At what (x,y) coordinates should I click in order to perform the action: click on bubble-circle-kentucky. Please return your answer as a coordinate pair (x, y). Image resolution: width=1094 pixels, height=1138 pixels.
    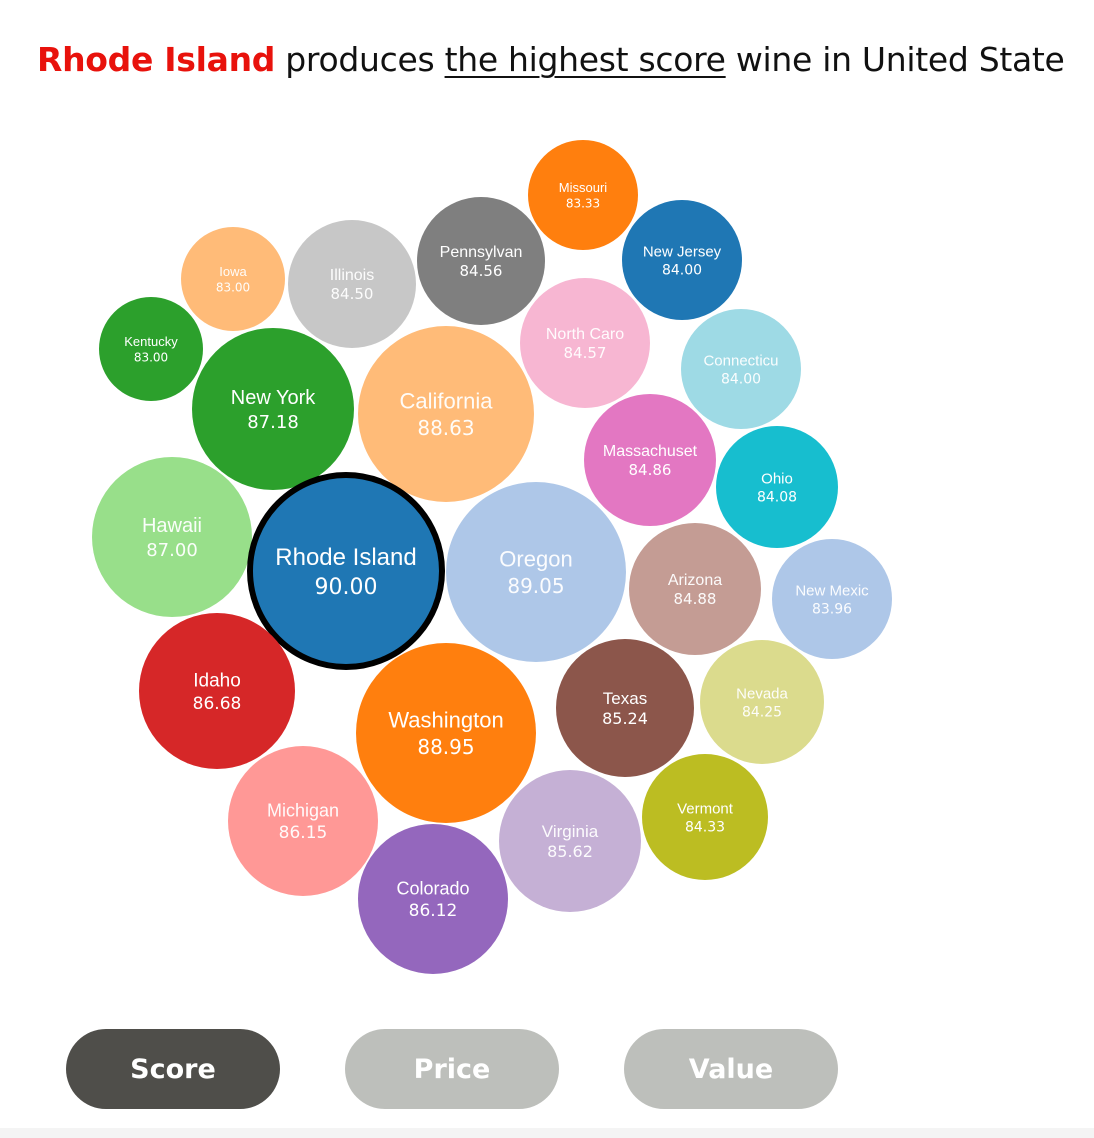
    Looking at the image, I should click on (151, 349).